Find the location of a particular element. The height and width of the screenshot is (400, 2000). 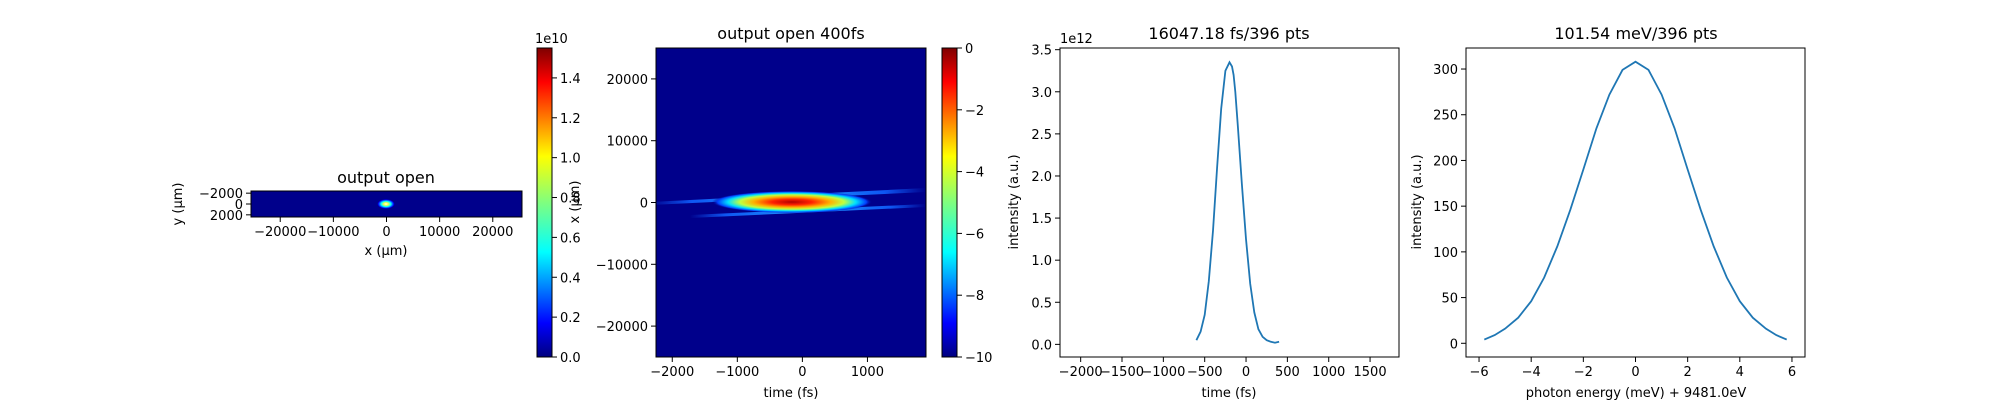

panel2-ytick-label: −10000 is located at coordinates (622, 265).